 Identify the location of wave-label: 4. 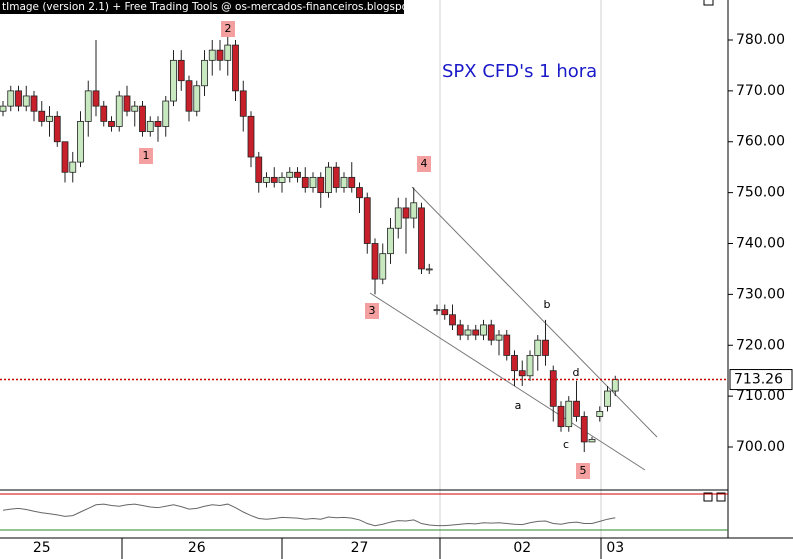
(424, 163).